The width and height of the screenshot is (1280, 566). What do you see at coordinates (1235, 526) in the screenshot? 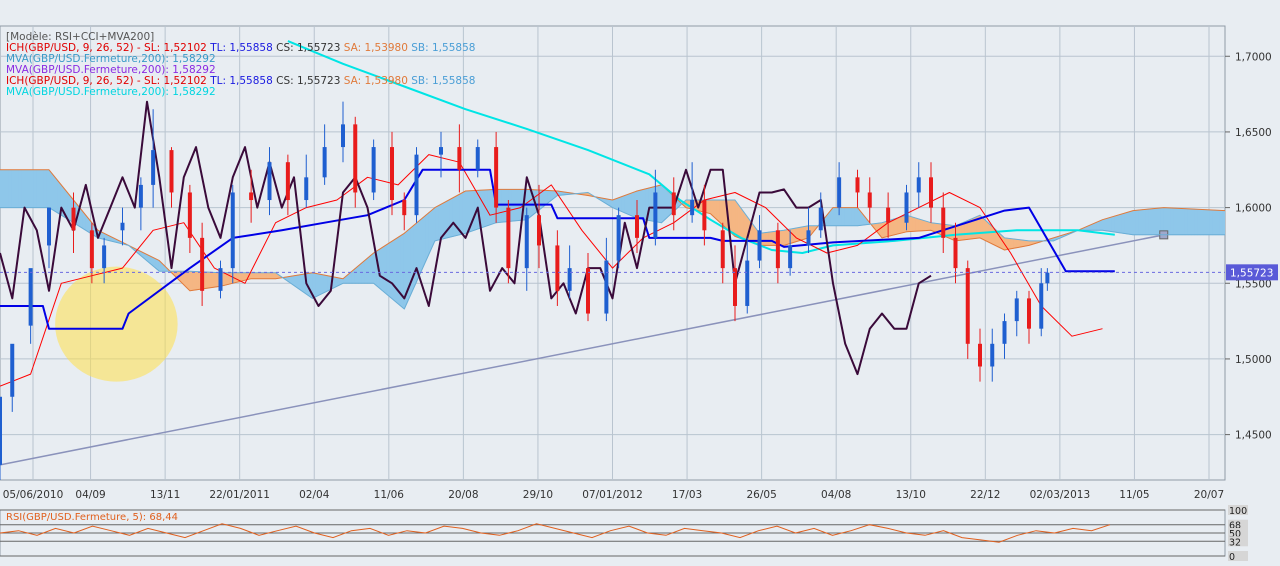
I see `rsi-tick-label: 68` at bounding box center [1235, 526].